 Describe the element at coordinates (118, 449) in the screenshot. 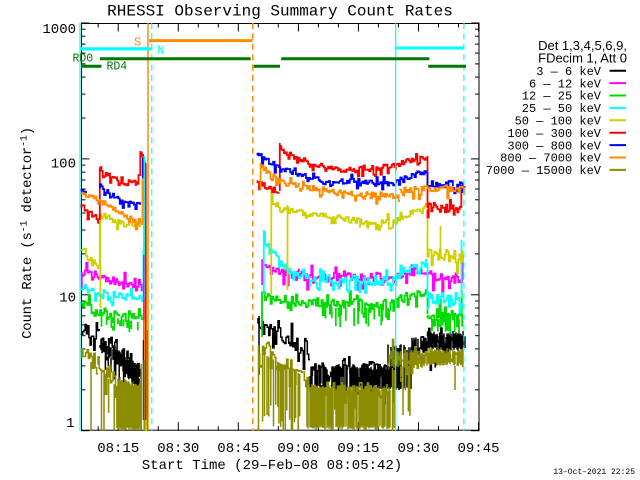

I see `svg-text: 08:15` at that location.